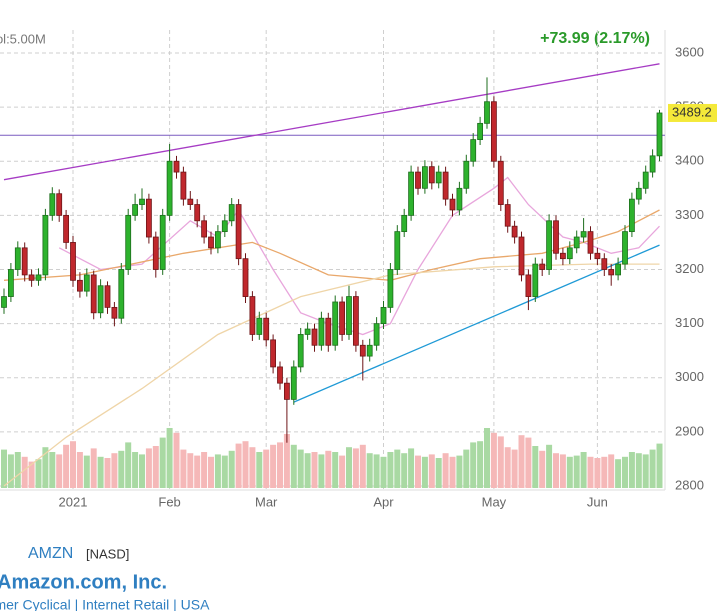 This screenshot has width=717, height=611. What do you see at coordinates (383, 501) in the screenshot?
I see `x-tick-label: Apr` at bounding box center [383, 501].